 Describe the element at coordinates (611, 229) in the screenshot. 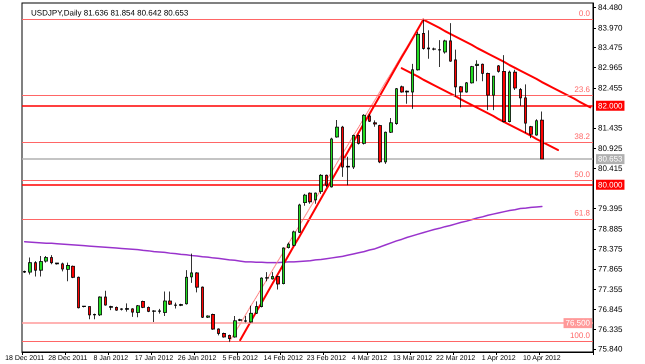

I see `y-tick-label: 78.885` at that location.